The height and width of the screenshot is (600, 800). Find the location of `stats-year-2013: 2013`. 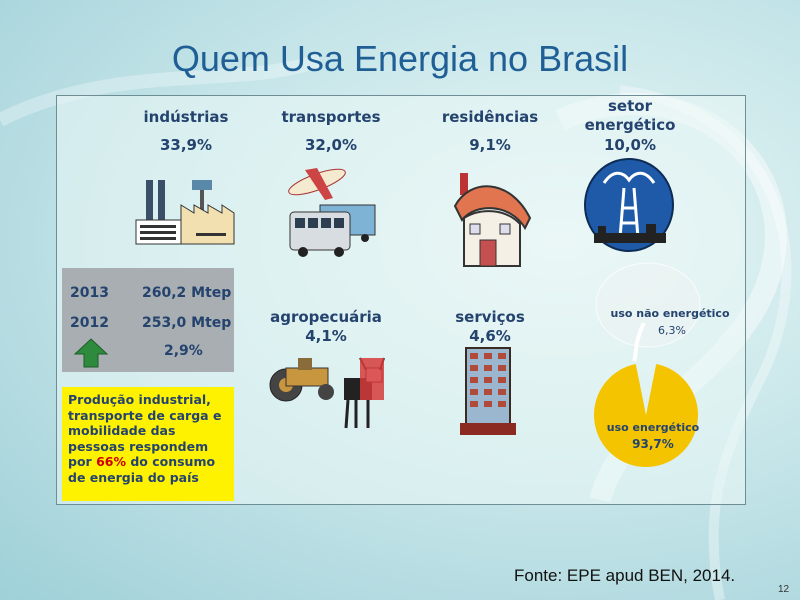

stats-year-2013: 2013 is located at coordinates (89, 293).